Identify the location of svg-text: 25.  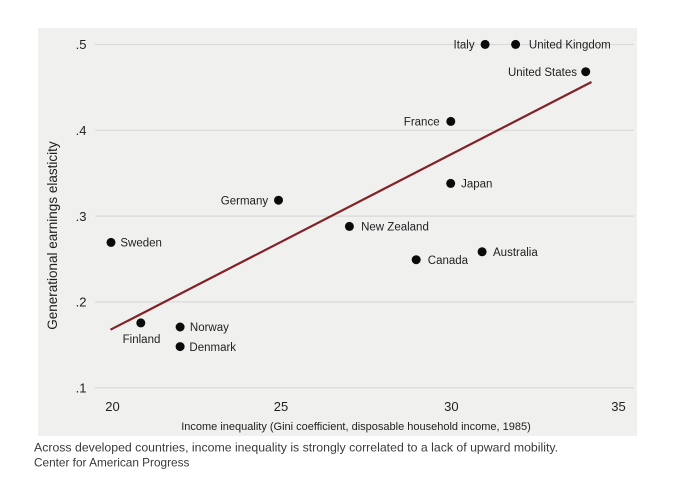
(281, 406).